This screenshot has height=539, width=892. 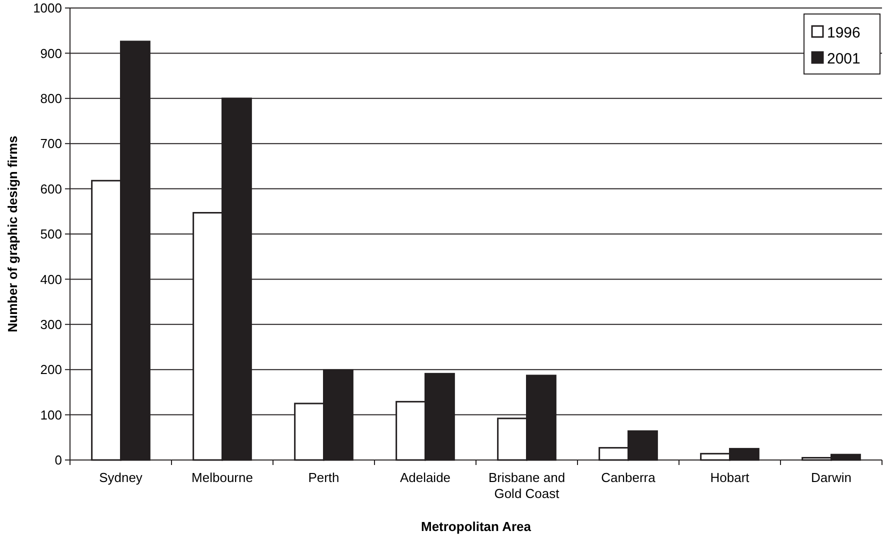 What do you see at coordinates (51, 234) in the screenshot?
I see `y-tick-label: 500` at bounding box center [51, 234].